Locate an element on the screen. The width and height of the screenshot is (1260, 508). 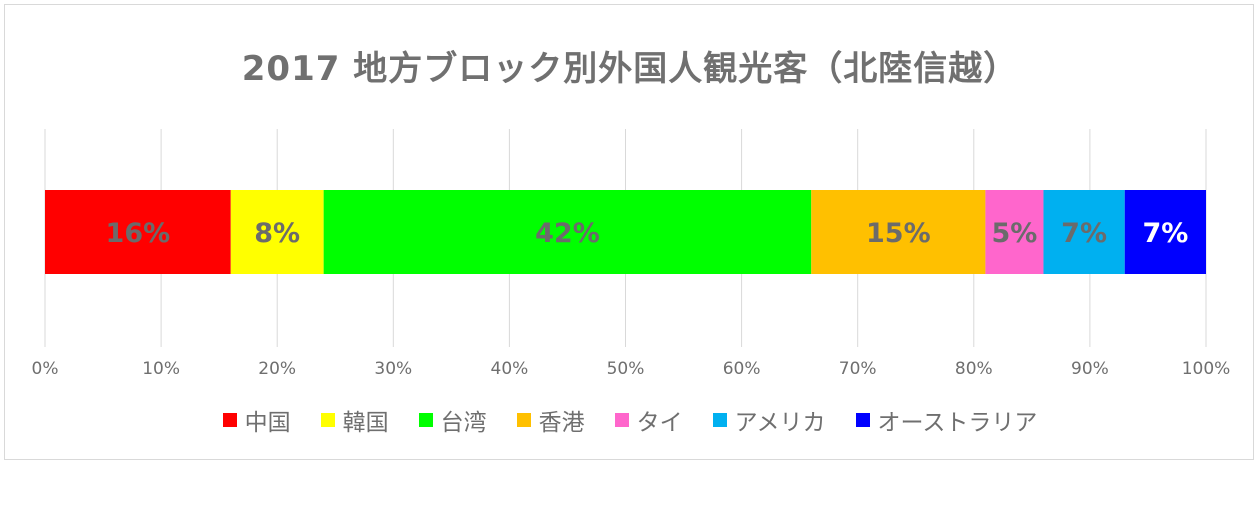
chart-title: 2017 地方ブロック別外国人観光客（北陸信越） is located at coordinates (630, 69).